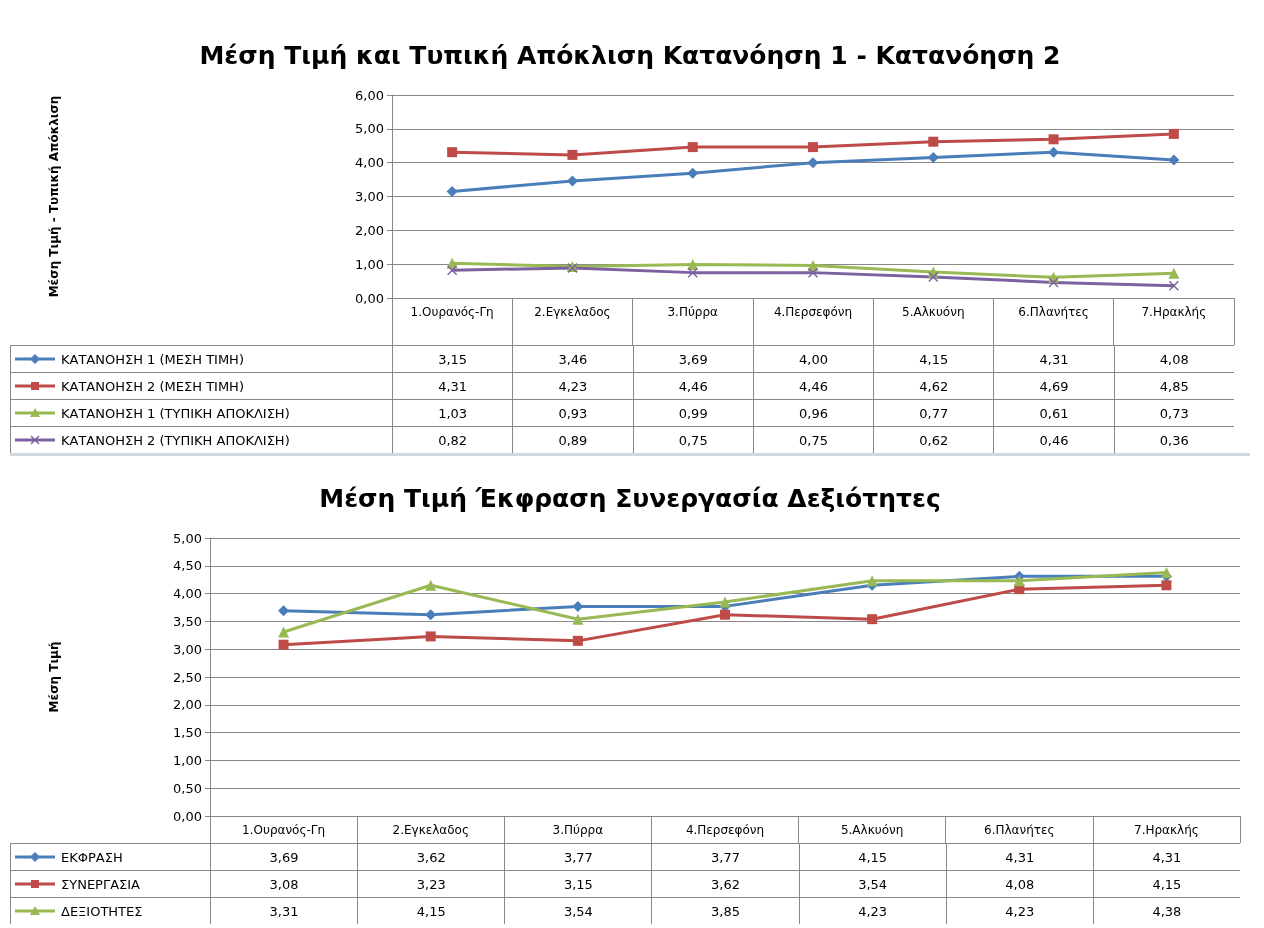 The image size is (1264, 928). I want to click on chart-title: Μέση Τιμή Έκφραση Συνεργασία Δεξιότητες, so click(630, 498).